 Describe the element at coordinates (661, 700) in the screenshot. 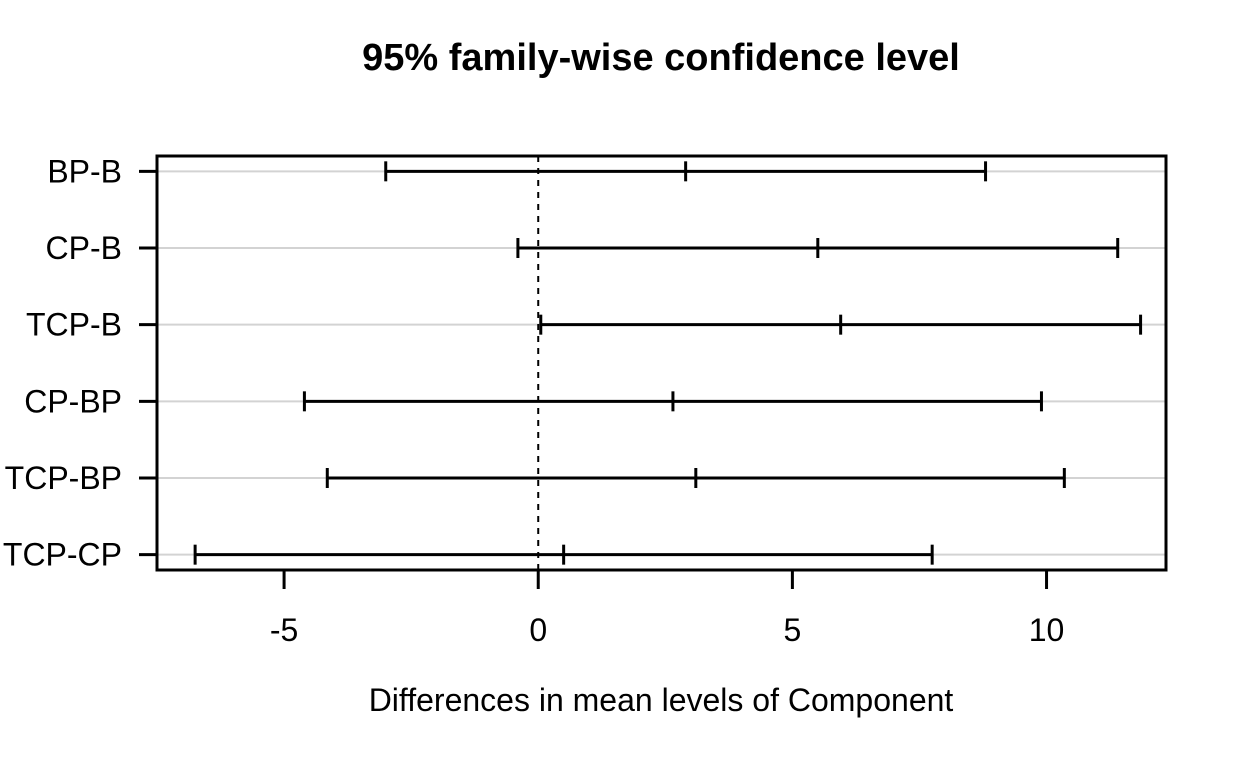

I see `x-axis-label: Differences in mean levels of Component` at that location.